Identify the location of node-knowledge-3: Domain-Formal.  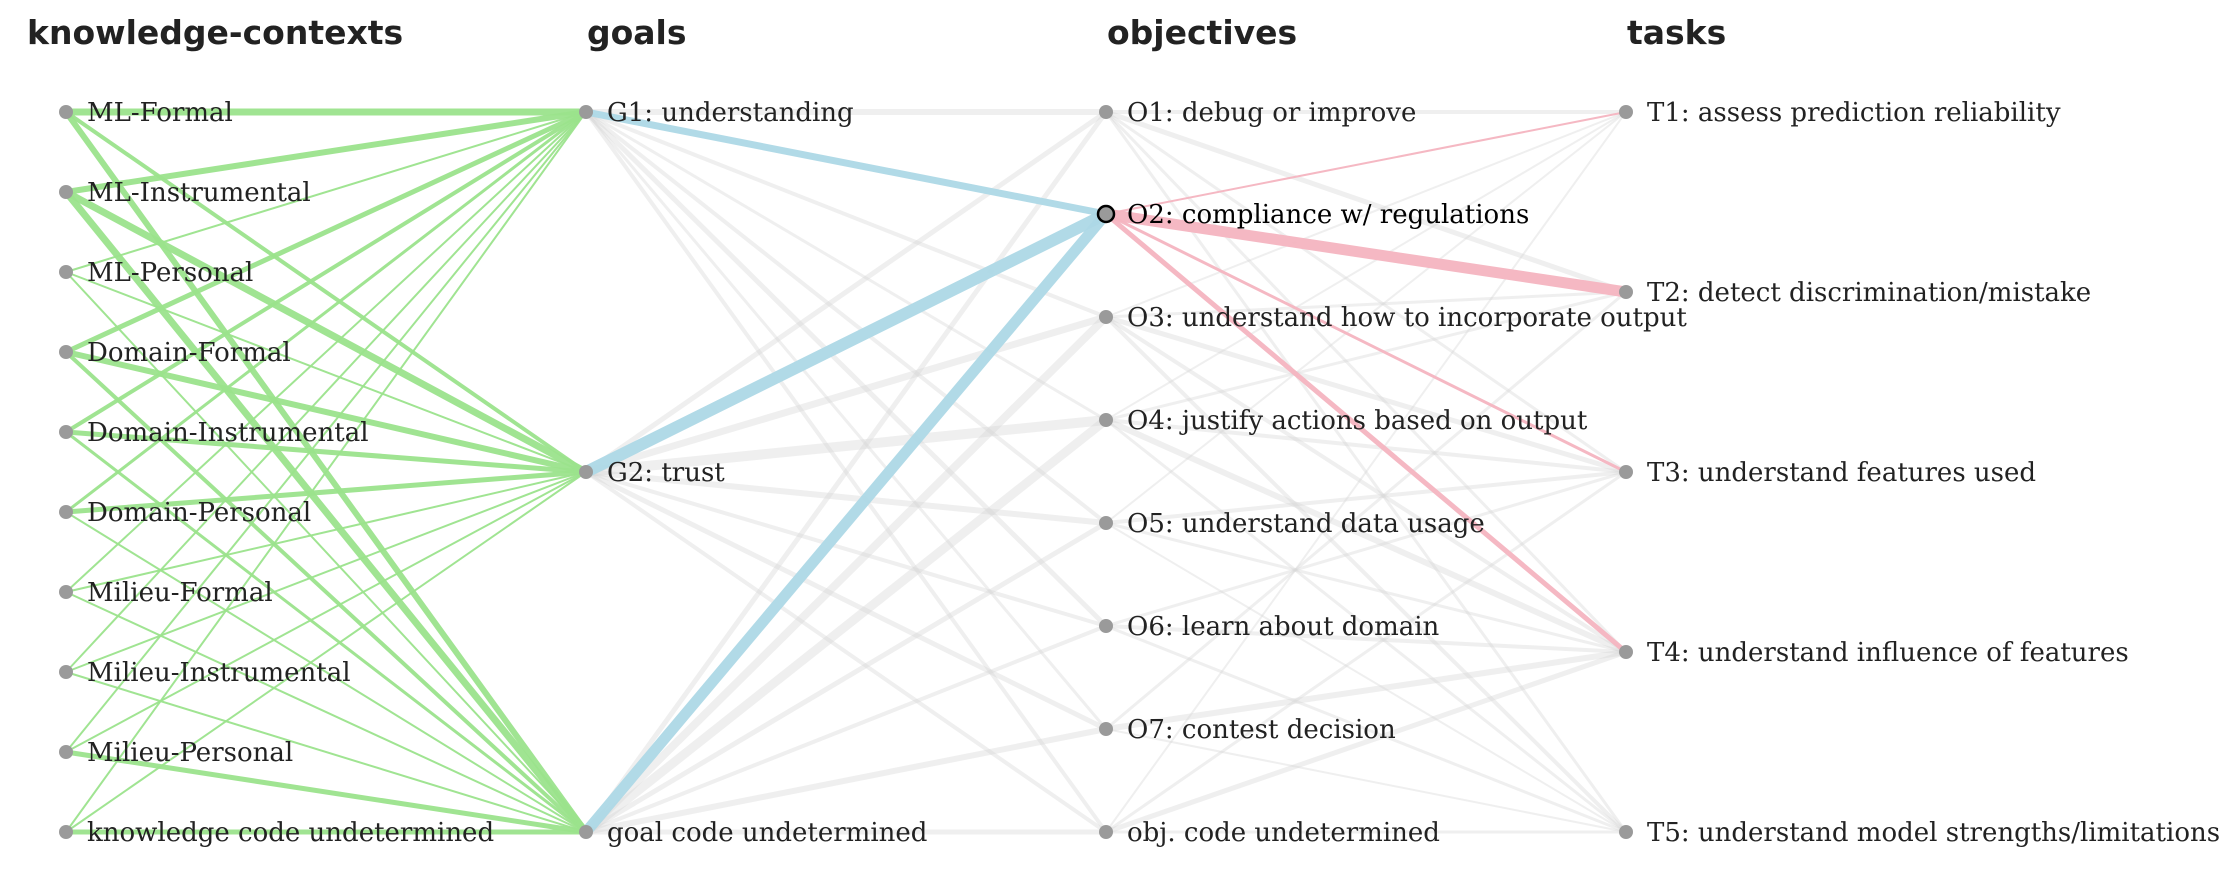
(175, 353).